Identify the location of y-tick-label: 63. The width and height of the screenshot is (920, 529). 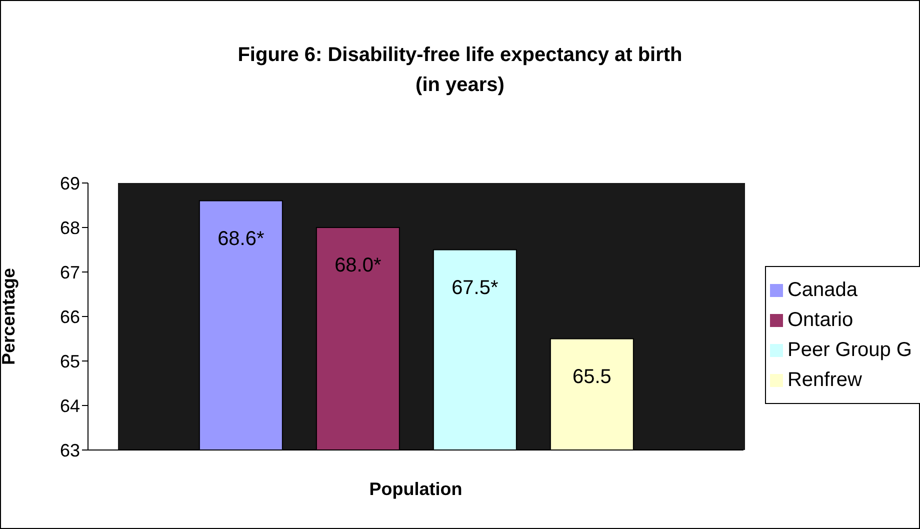
(70, 450).